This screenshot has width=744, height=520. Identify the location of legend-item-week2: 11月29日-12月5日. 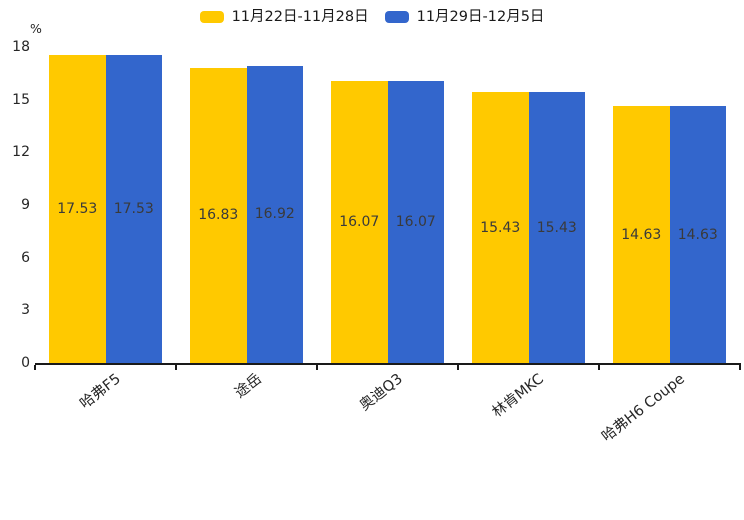
(464, 17).